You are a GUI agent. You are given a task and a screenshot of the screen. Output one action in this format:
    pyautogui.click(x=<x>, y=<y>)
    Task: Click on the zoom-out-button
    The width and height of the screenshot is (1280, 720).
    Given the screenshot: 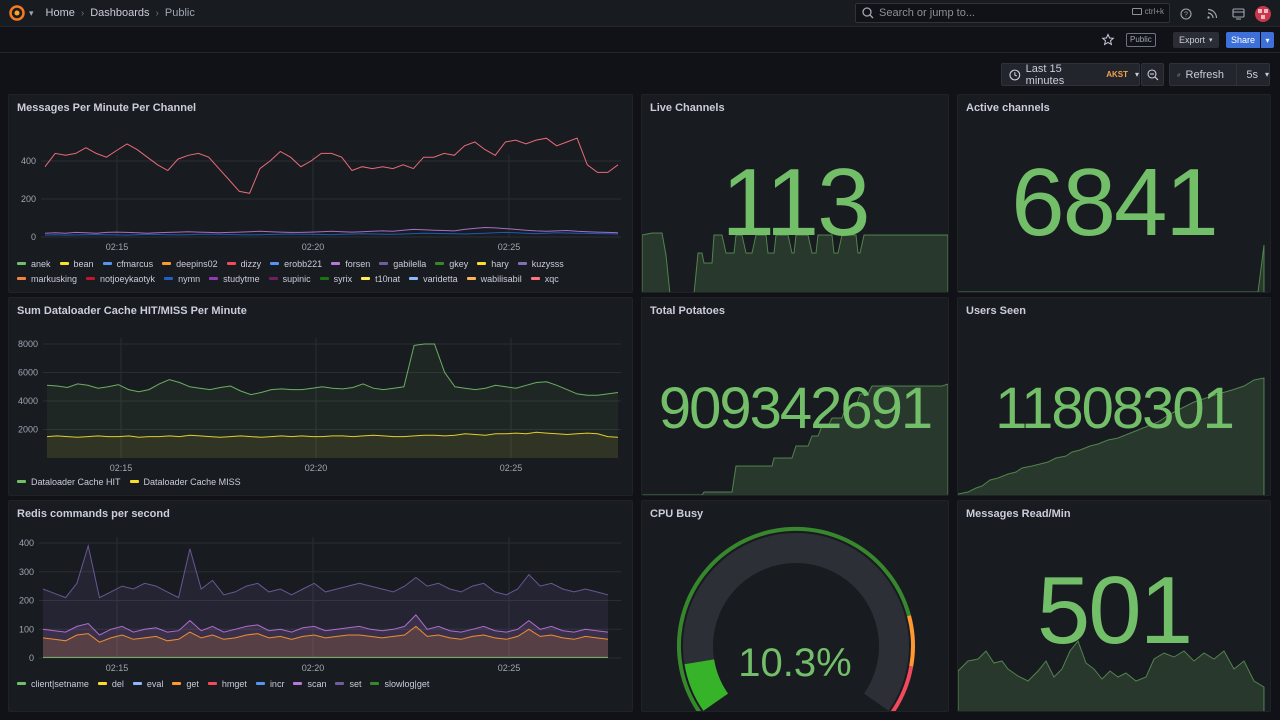 What is the action you would take?
    pyautogui.click(x=1152, y=74)
    